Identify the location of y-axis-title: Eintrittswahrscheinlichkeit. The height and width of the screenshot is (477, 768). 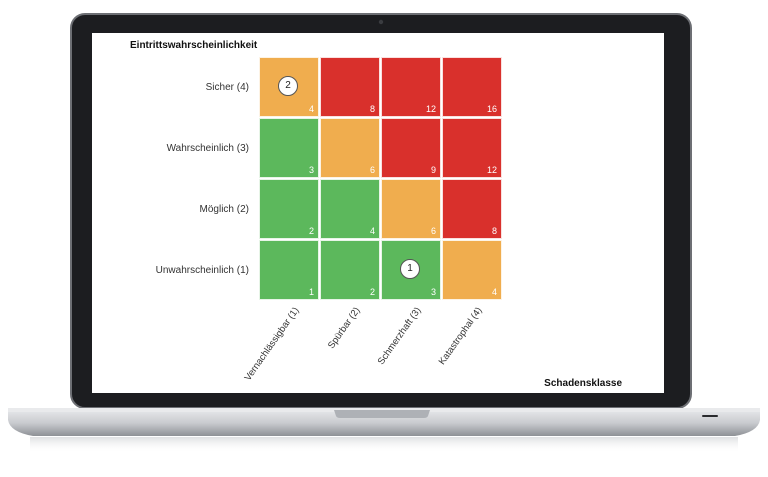
(194, 45).